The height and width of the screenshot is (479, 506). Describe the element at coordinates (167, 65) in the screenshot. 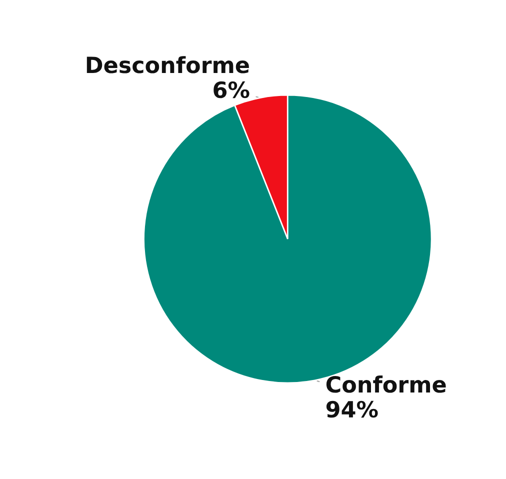

I see `slice-label: Desconforme` at that location.